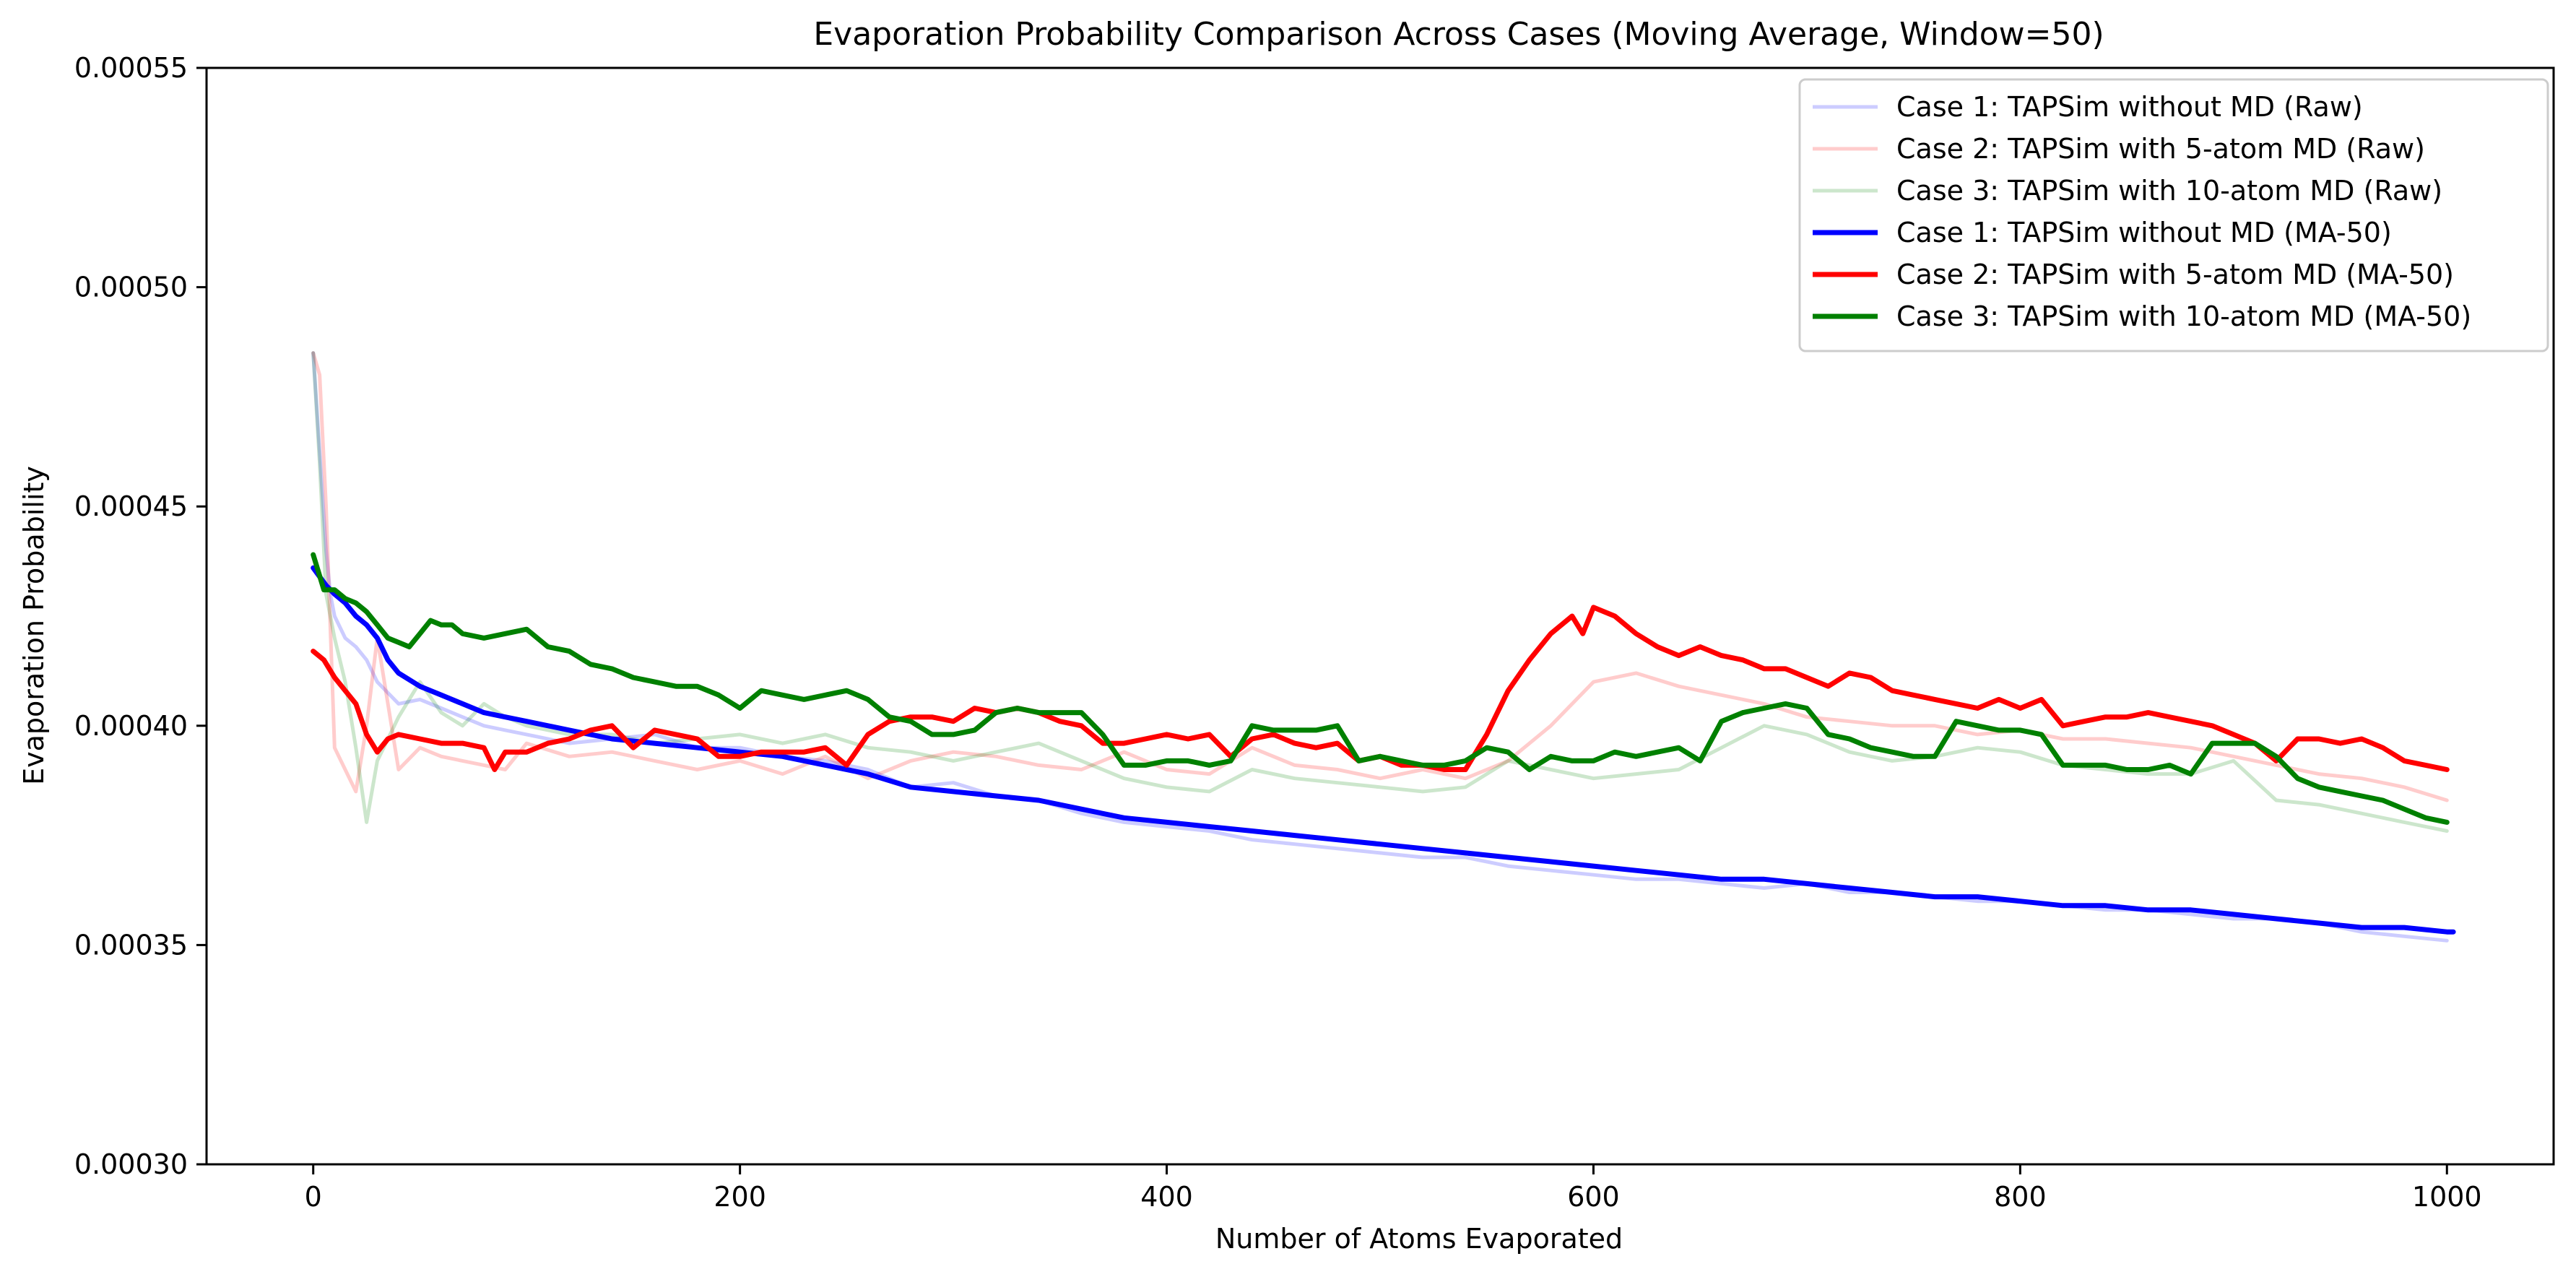 The height and width of the screenshot is (1277, 2576). What do you see at coordinates (2183, 316) in the screenshot?
I see `legend-label: Case 3: TAPSim with 10-atom MD (MA-50)` at bounding box center [2183, 316].